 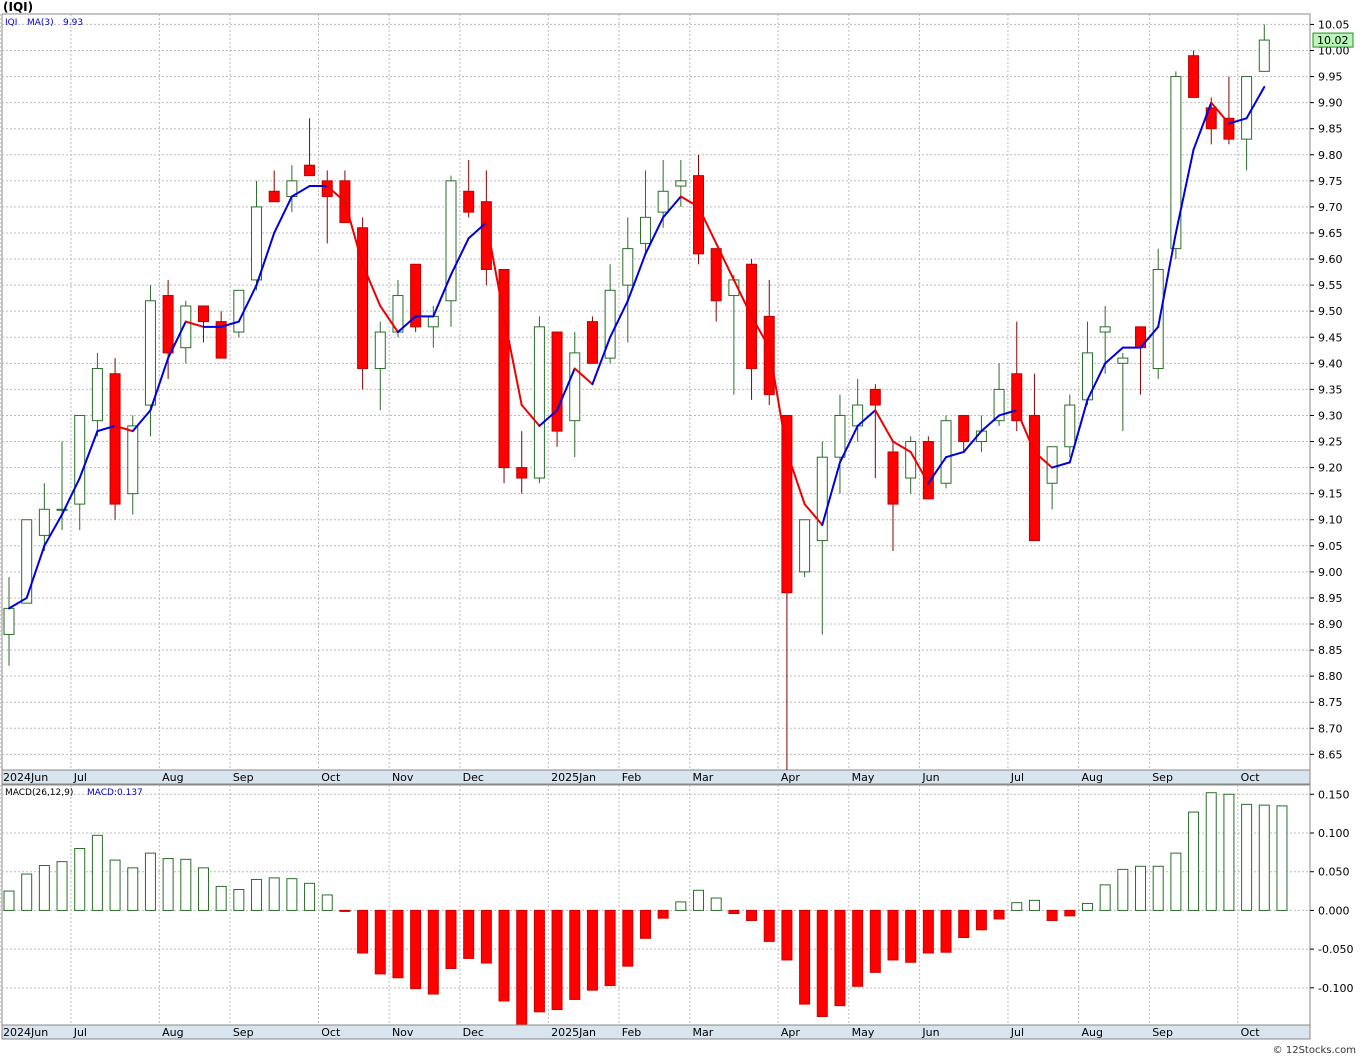 I want to click on macd-month-label: 2024Jun, so click(x=25, y=1032).